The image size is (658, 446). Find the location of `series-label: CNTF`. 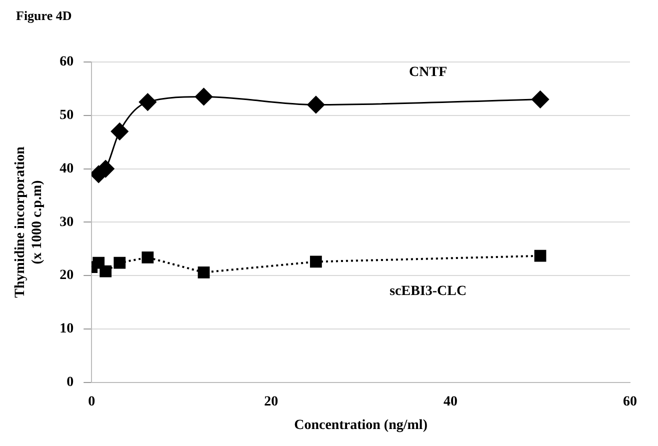

series-label: CNTF is located at coordinates (428, 72).